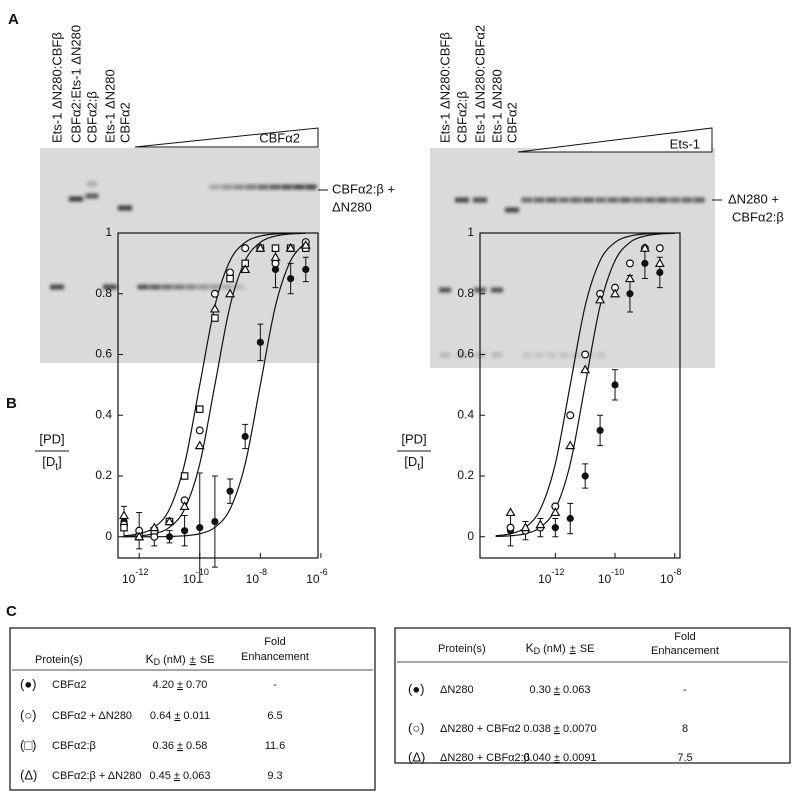  What do you see at coordinates (196, 685) in the screenshot?
I see `kd-se: 0.70` at bounding box center [196, 685].